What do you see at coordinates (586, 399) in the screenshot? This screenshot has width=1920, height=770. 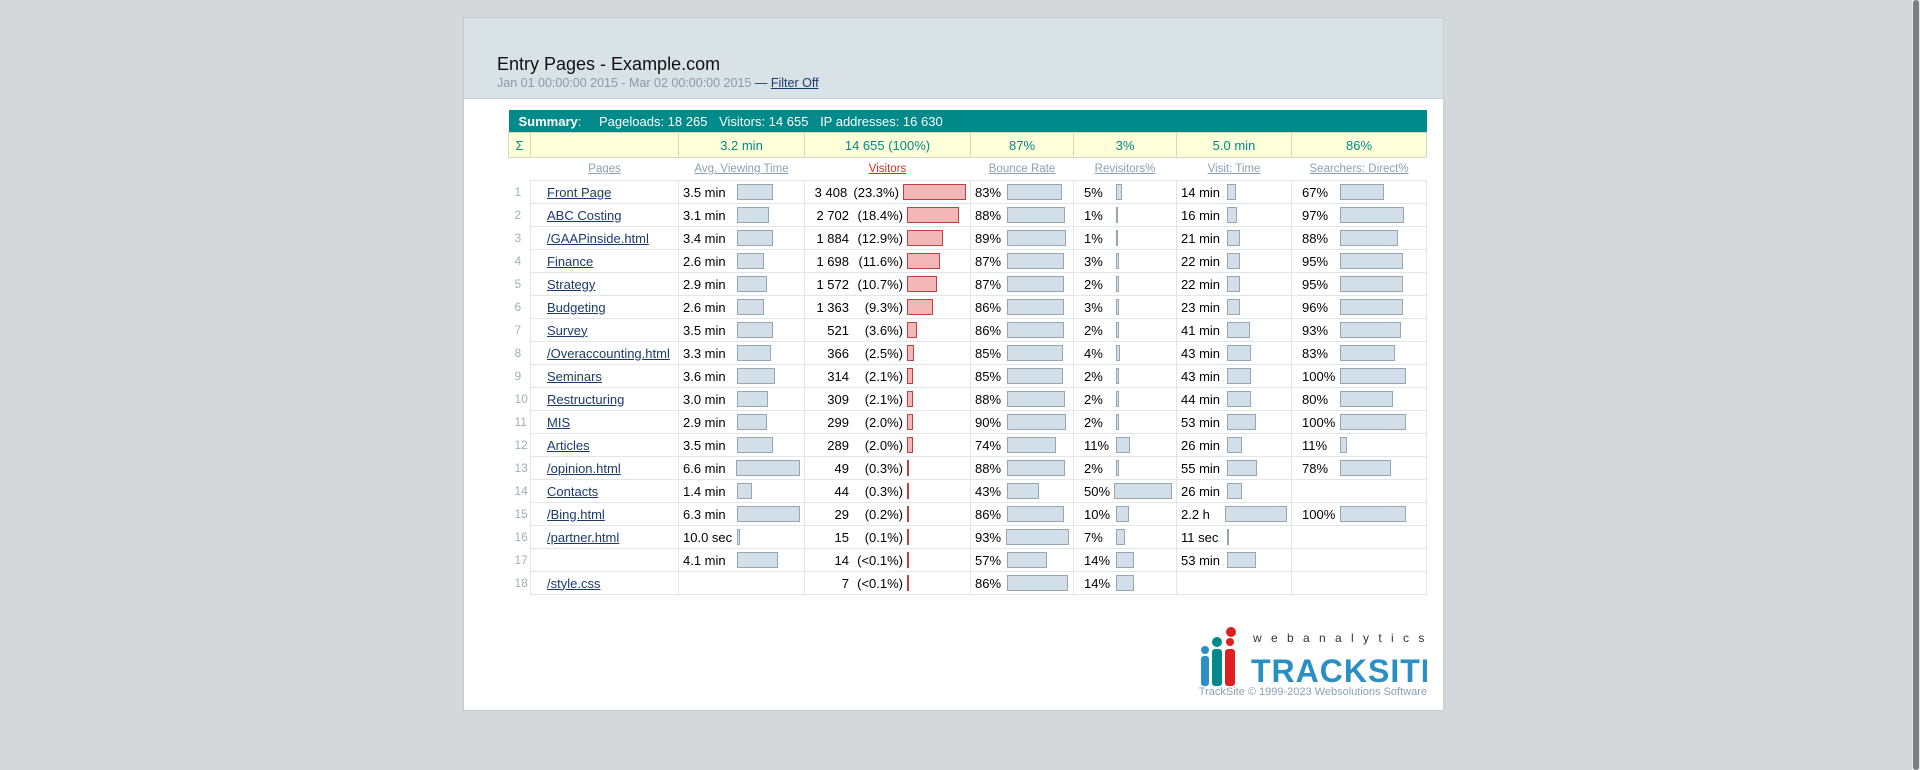 I see `page-link: Restructuring` at bounding box center [586, 399].